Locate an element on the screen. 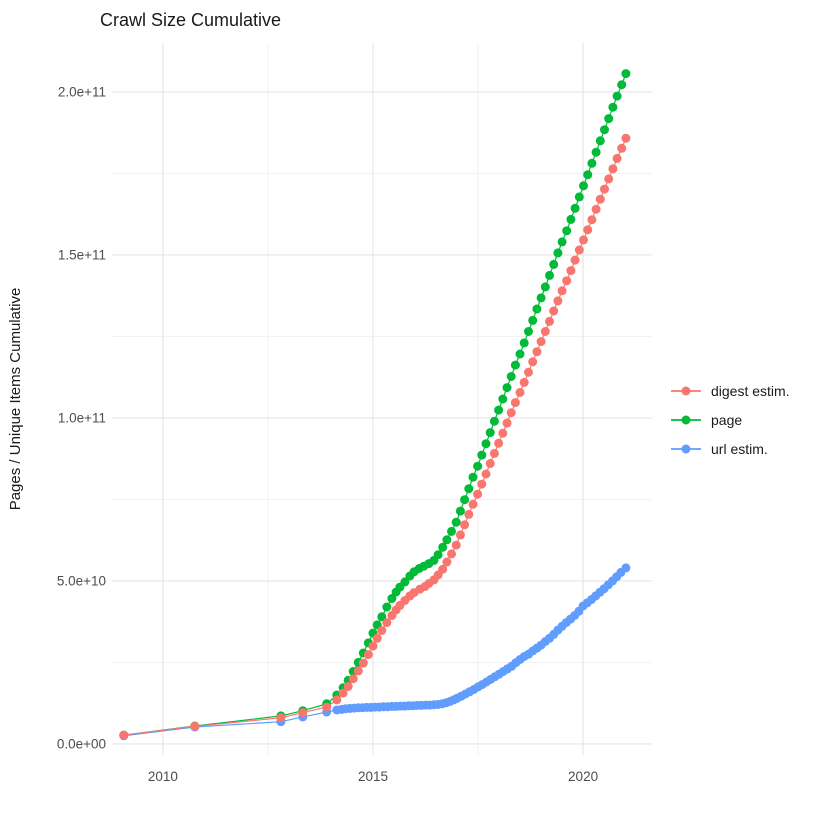 This screenshot has height=827, width=826. y-tick-label: 1.0e+11 is located at coordinates (82, 417).